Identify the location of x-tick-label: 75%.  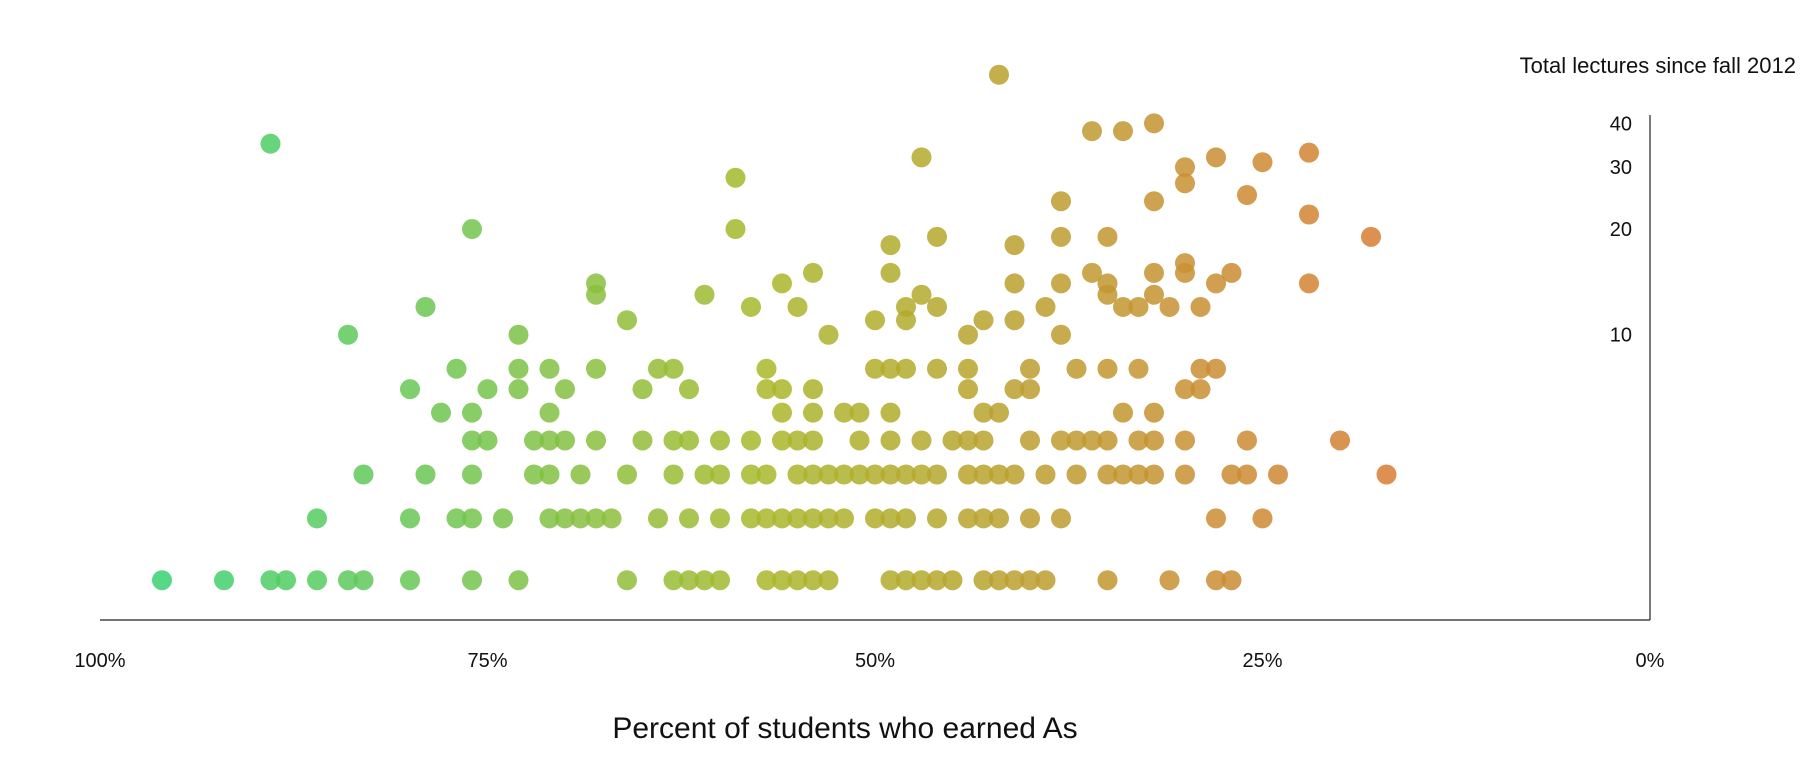
(487, 661).